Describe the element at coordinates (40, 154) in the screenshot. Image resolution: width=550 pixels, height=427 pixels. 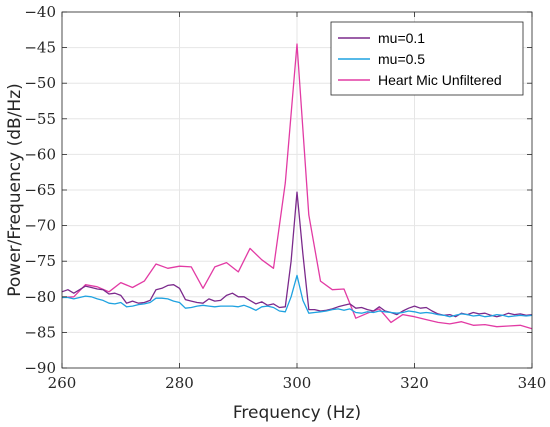
I see `y-tick-label: −60` at that location.